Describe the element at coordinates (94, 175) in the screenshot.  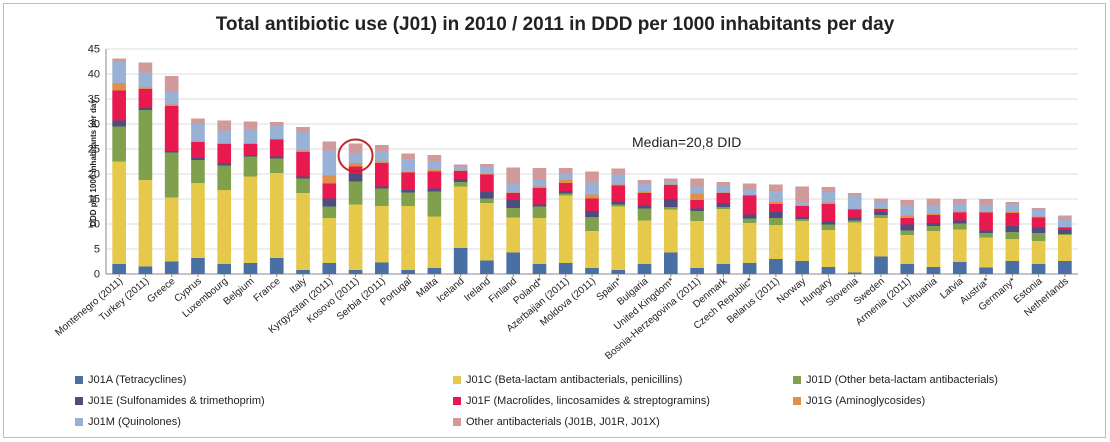
I see `y-tick-label: 20` at that location.